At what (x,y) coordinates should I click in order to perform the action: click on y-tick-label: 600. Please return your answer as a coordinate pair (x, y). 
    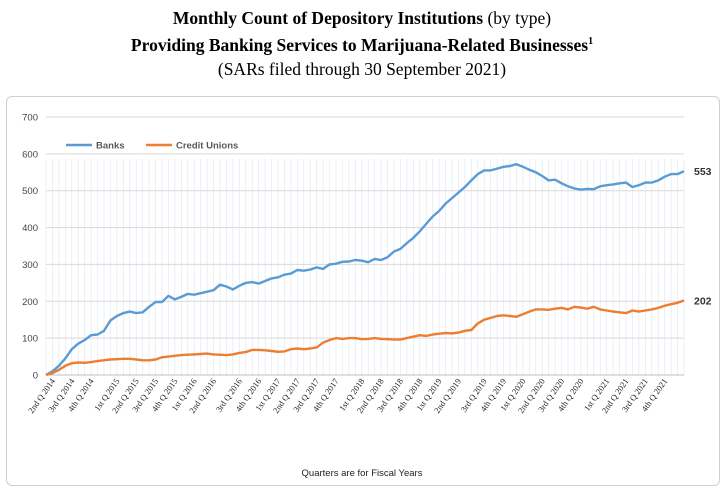
    Looking at the image, I should click on (30, 154).